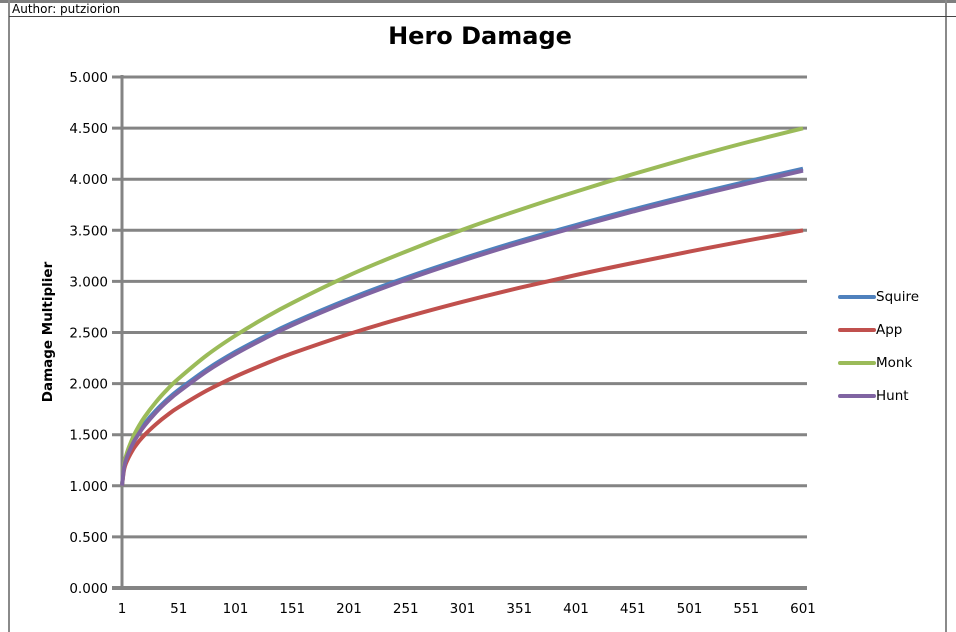  What do you see at coordinates (236, 609) in the screenshot?
I see `x-tick-label: 101` at bounding box center [236, 609].